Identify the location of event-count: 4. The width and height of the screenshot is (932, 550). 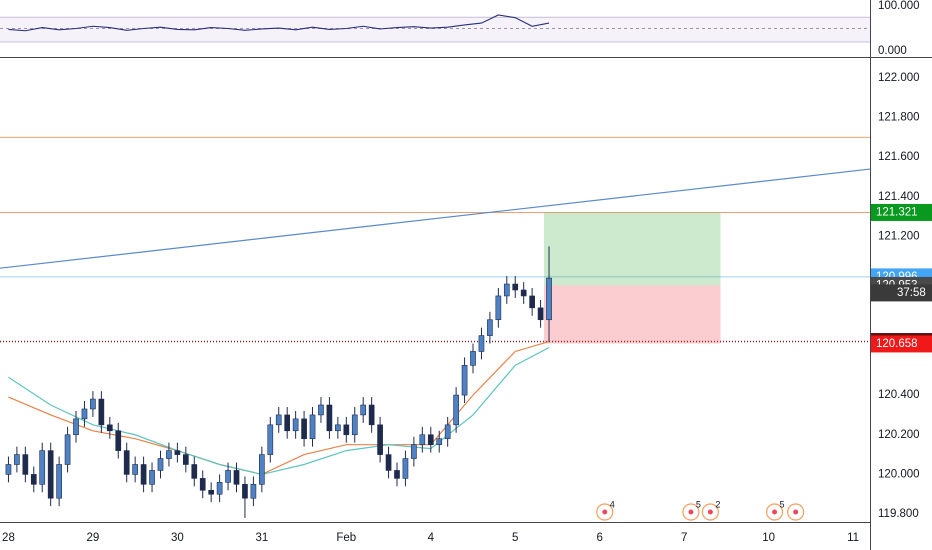
(612, 504).